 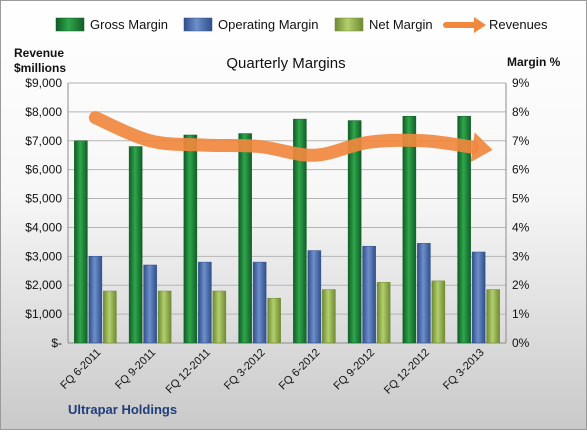 What do you see at coordinates (129, 24) in the screenshot?
I see `legend-label-gross-margin: Gross Margin` at bounding box center [129, 24].